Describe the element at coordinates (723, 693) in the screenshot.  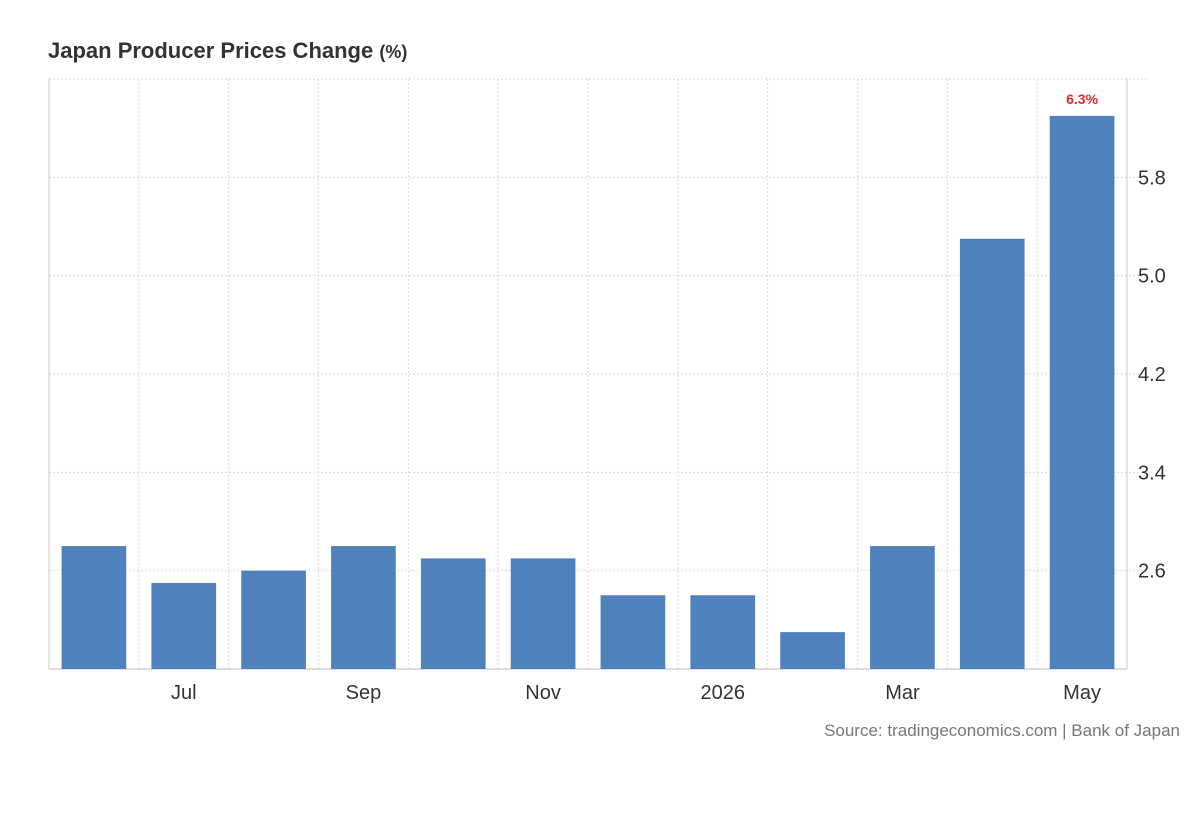
I see `x-tick-label: 2026` at that location.